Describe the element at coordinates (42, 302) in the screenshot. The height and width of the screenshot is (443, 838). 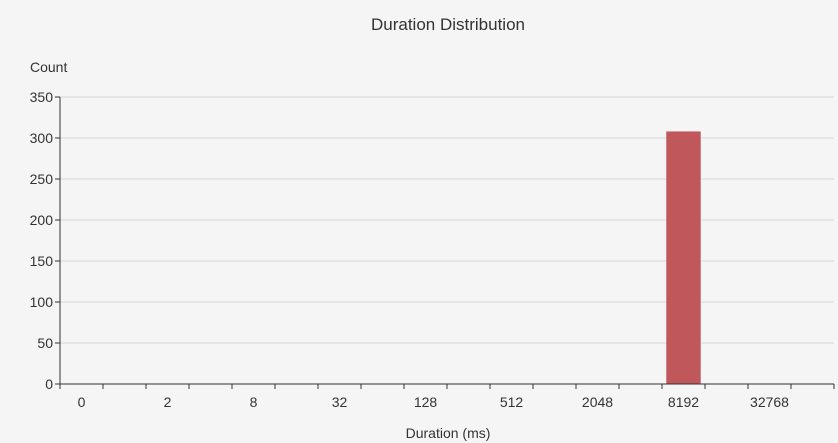
I see `y-tick-label: 100` at that location.